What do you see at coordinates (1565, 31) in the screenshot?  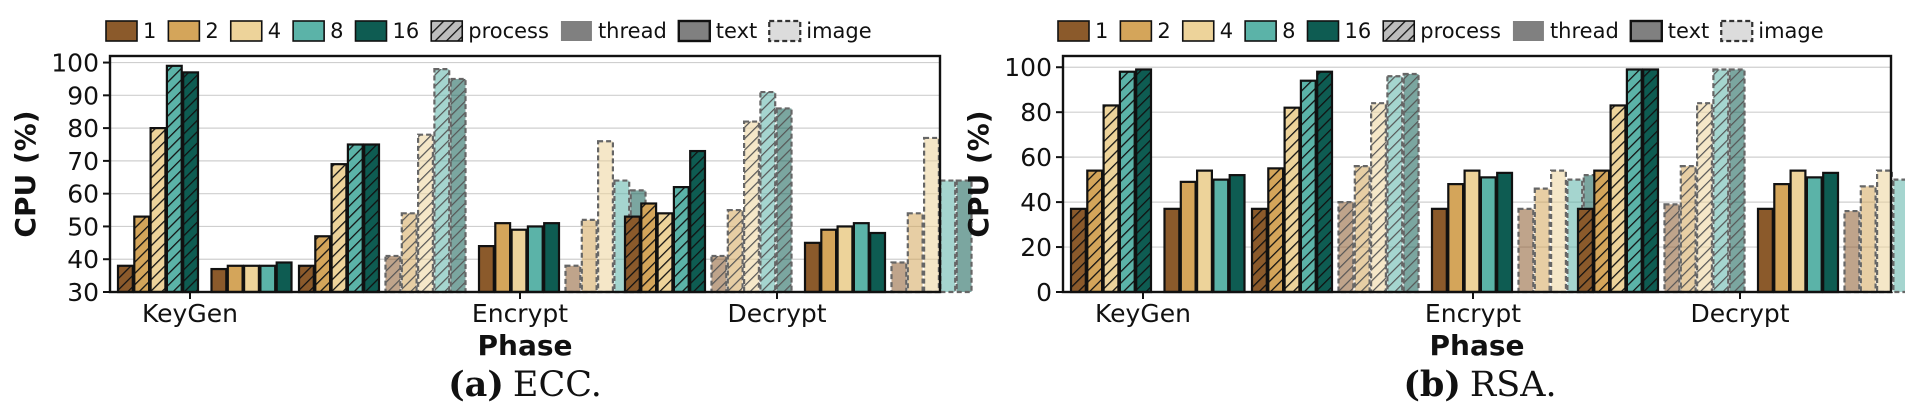 I see `legend-item-thread-b: thread` at bounding box center [1565, 31].